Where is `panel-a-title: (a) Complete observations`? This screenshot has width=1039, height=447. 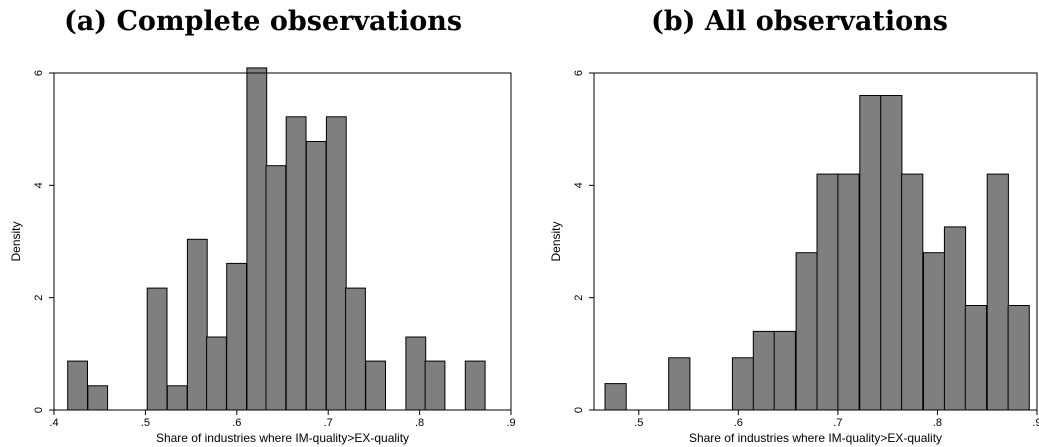
panel-a-title: (a) Complete observations is located at coordinates (263, 21).